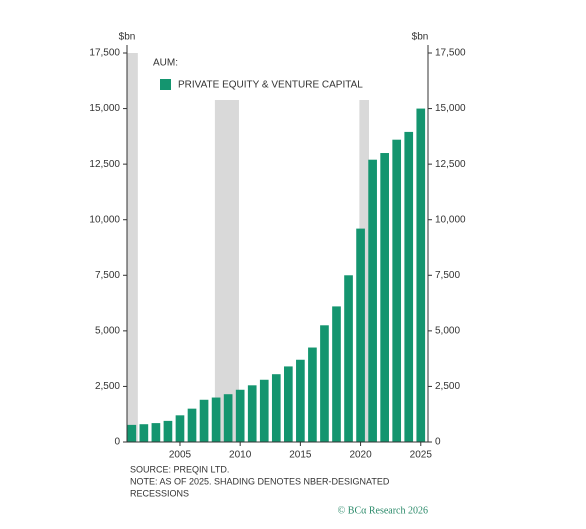 The image size is (586, 529). What do you see at coordinates (421, 455) in the screenshot?
I see `x-tick-label: 2025` at bounding box center [421, 455].